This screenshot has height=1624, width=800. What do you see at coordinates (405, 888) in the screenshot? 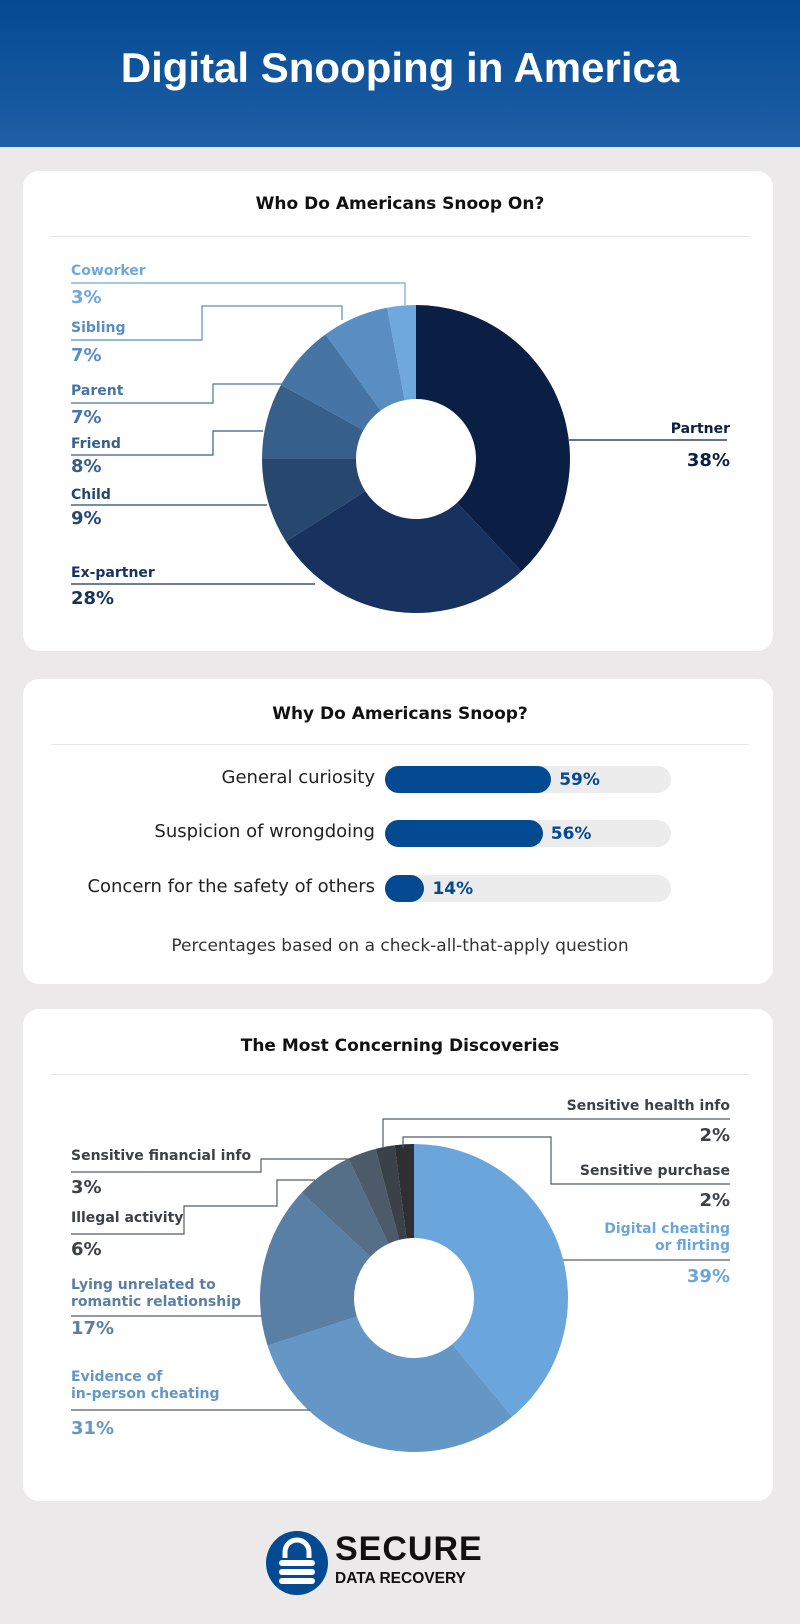
I see `bar-concern-for-the-safety-of-others` at bounding box center [405, 888].